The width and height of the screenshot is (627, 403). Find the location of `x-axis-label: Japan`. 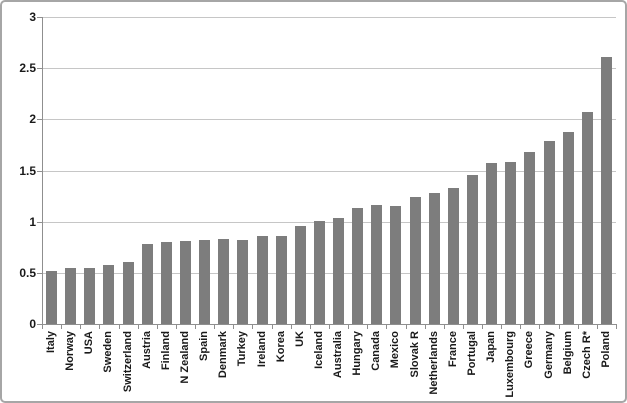

x-axis-label: Japan is located at coordinates (491, 347).